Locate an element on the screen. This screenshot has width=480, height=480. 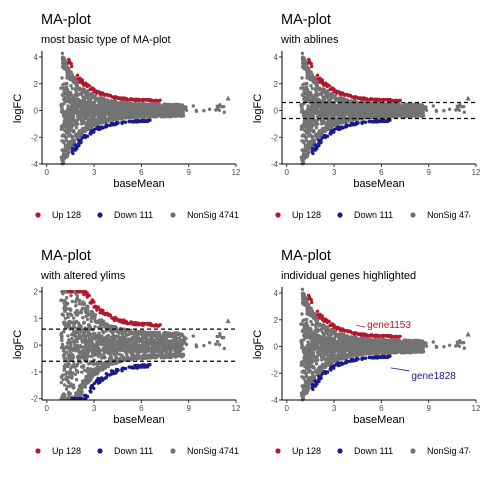
y-tick-label: -2 is located at coordinates (275, 137).